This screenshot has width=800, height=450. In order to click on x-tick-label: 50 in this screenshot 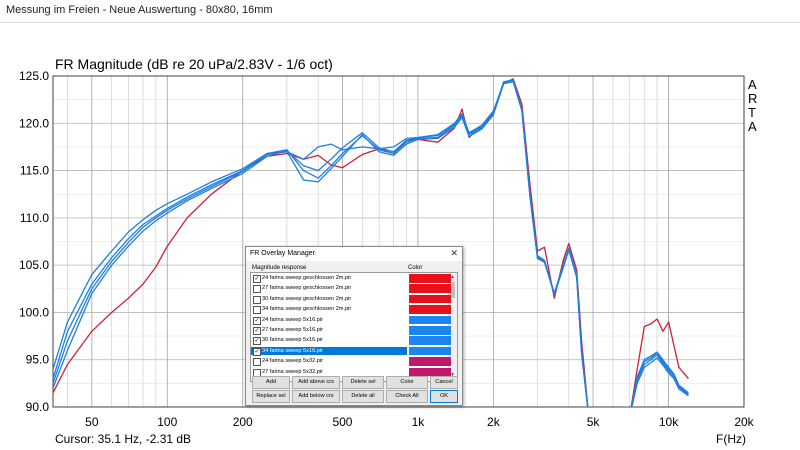, I will do `click(92, 422)`.